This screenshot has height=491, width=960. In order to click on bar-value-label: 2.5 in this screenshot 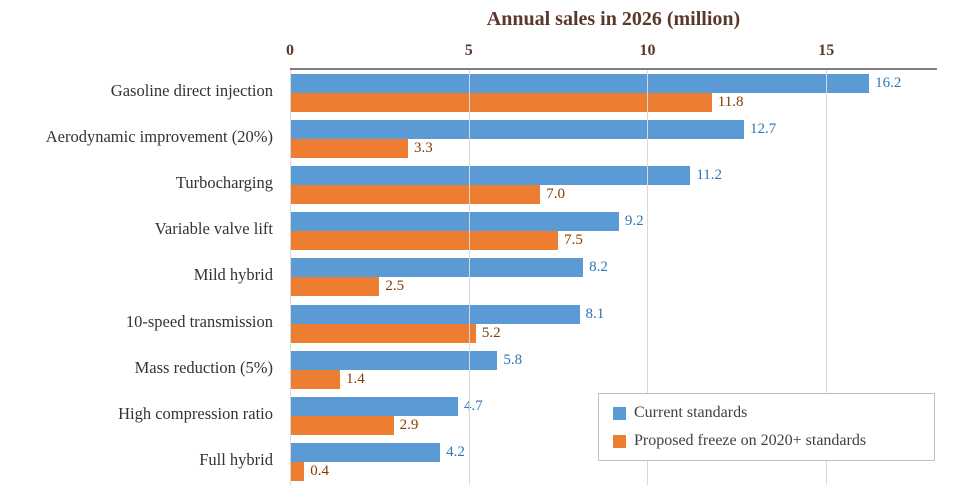, I will do `click(395, 286)`.